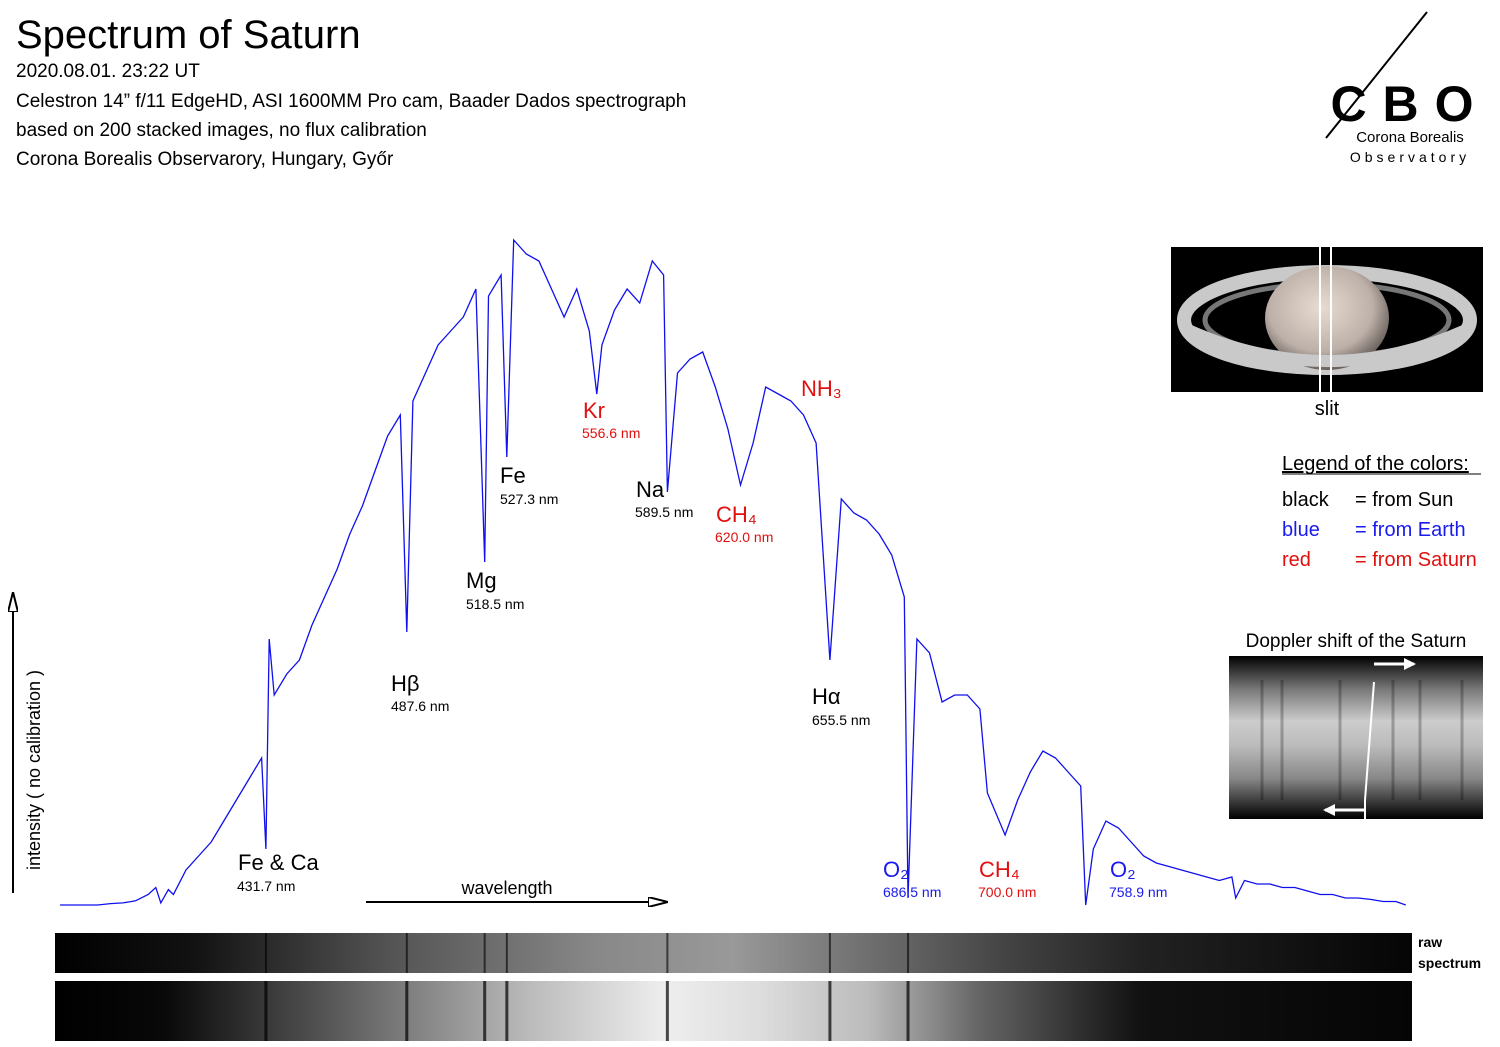  Describe the element at coordinates (821, 388) in the screenshot. I see `line-name: NH₃` at that location.